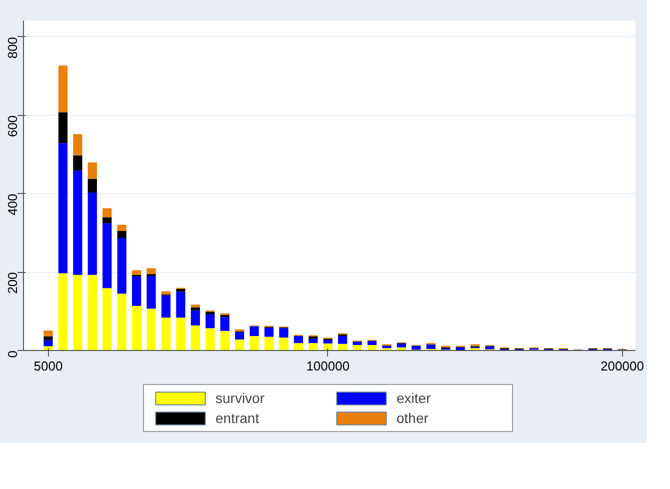 The image size is (670, 489). I want to click on y-tick-label: 600, so click(12, 126).